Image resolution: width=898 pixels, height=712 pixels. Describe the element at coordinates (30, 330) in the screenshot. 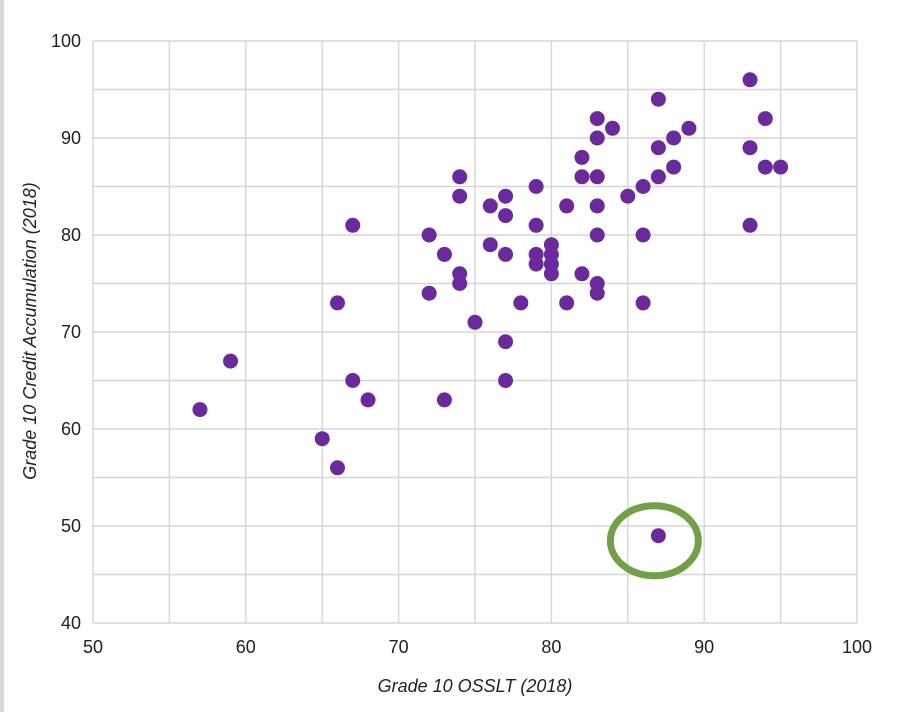

I see `y-axis-title: Grade 10 Credit Accumulation (2018)` at that location.